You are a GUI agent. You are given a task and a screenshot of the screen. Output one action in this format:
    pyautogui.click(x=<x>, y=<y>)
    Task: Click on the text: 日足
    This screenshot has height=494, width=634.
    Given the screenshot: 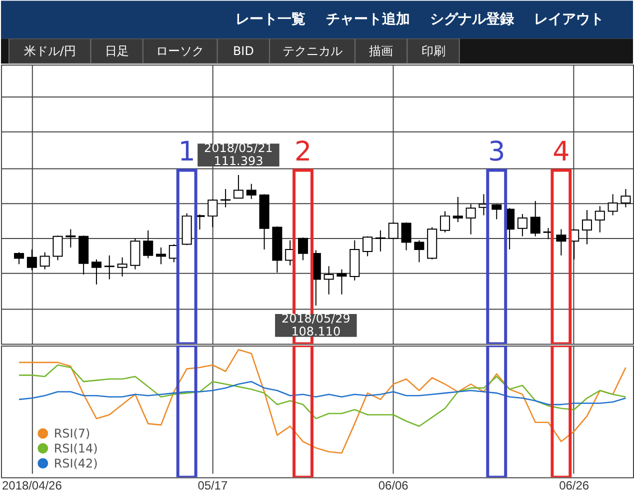 What is the action you would take?
    pyautogui.click(x=116, y=51)
    